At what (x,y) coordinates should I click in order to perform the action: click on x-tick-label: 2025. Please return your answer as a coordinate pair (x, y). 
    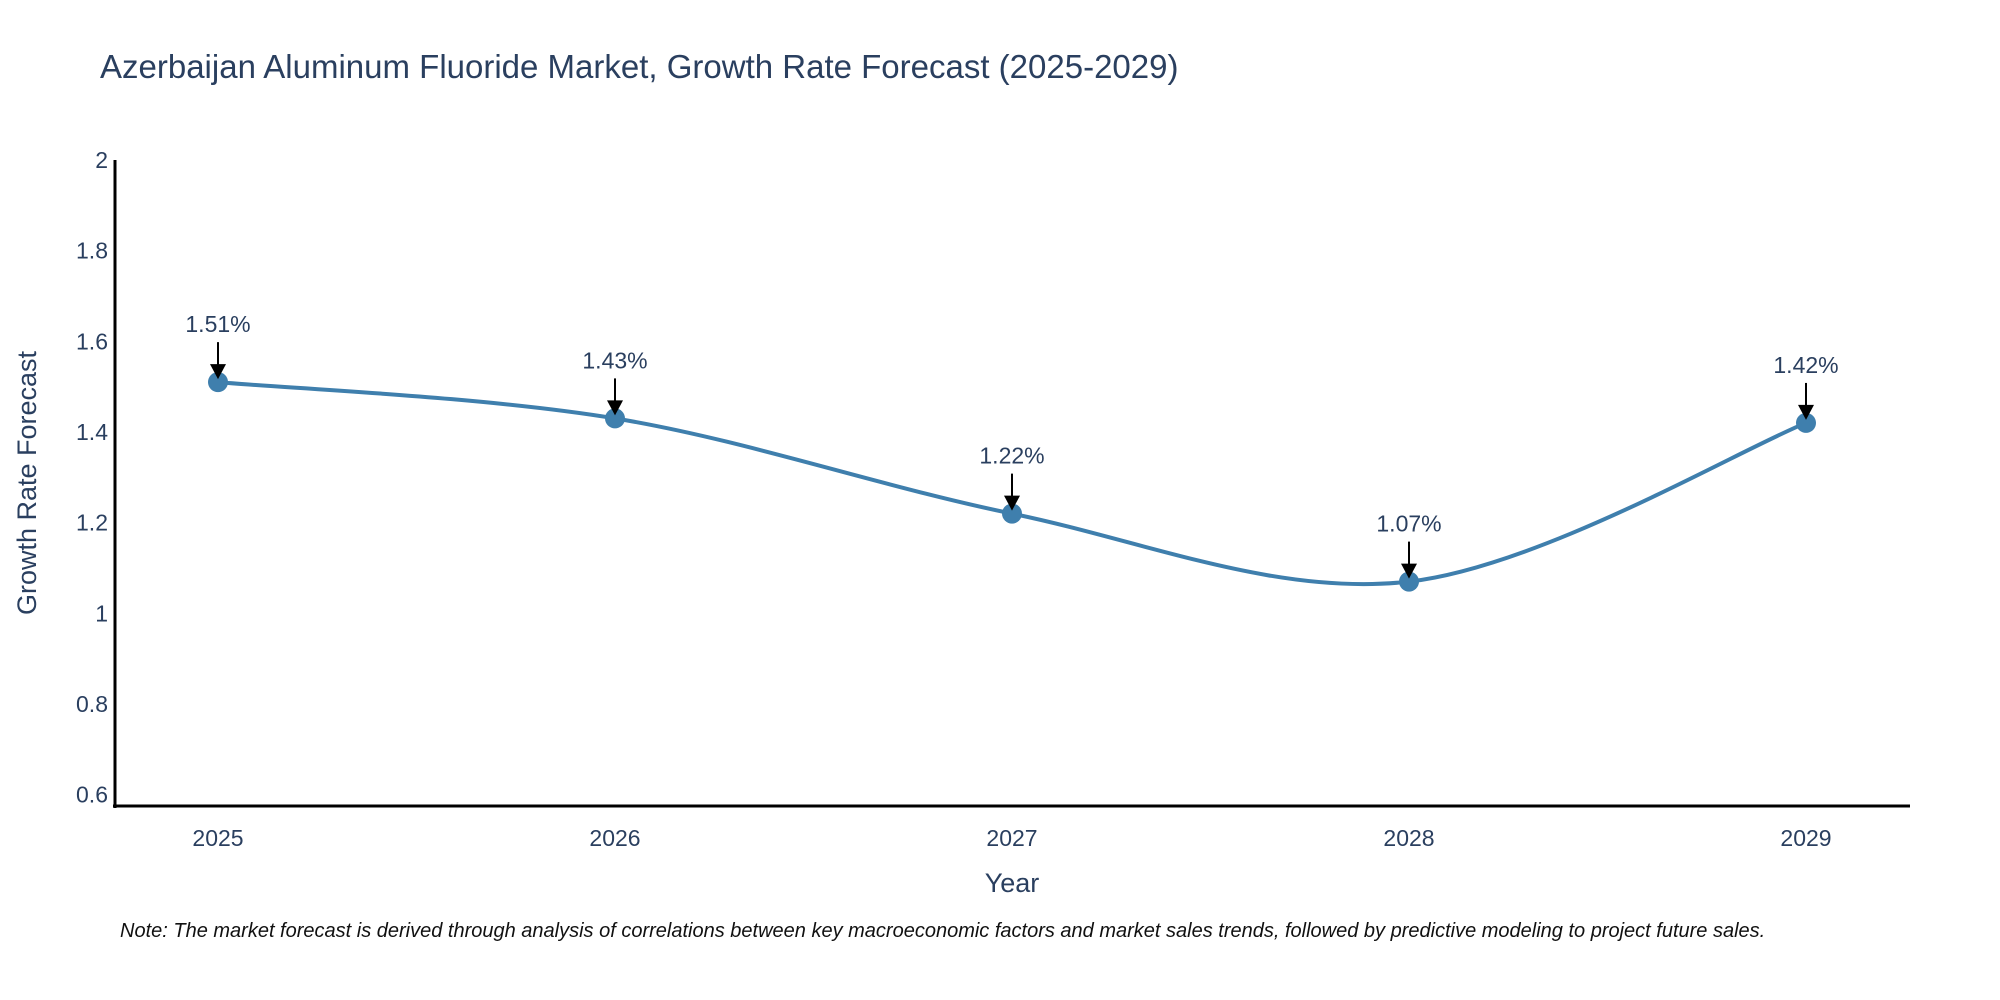
    Looking at the image, I should click on (217, 838).